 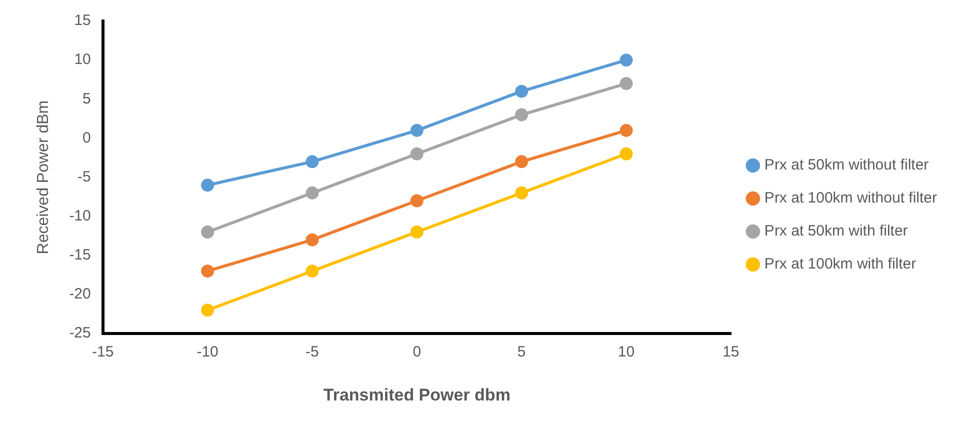 What do you see at coordinates (417, 352) in the screenshot?
I see `x-tick-label: 0` at bounding box center [417, 352].